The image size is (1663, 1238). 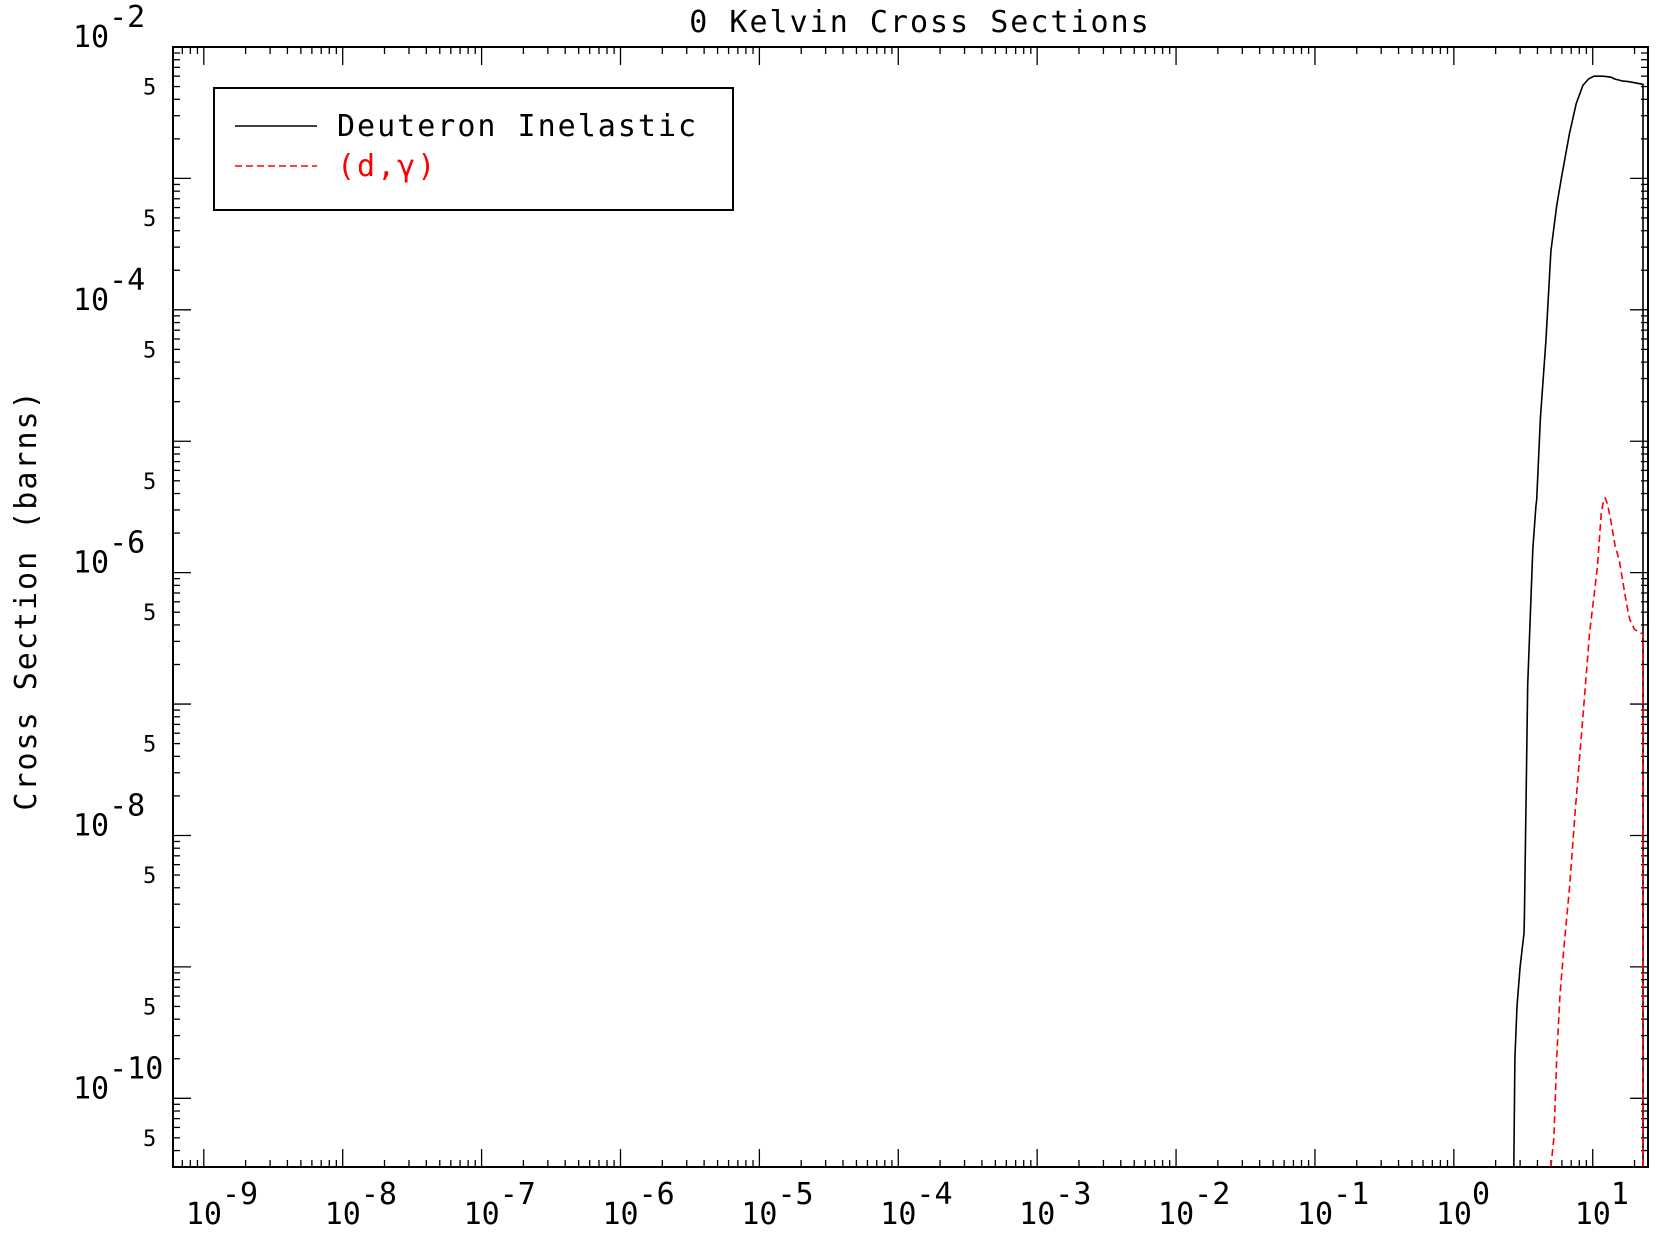 What do you see at coordinates (1212, 1194) in the screenshot?
I see `x-tick-label-exponent: -2` at bounding box center [1212, 1194].